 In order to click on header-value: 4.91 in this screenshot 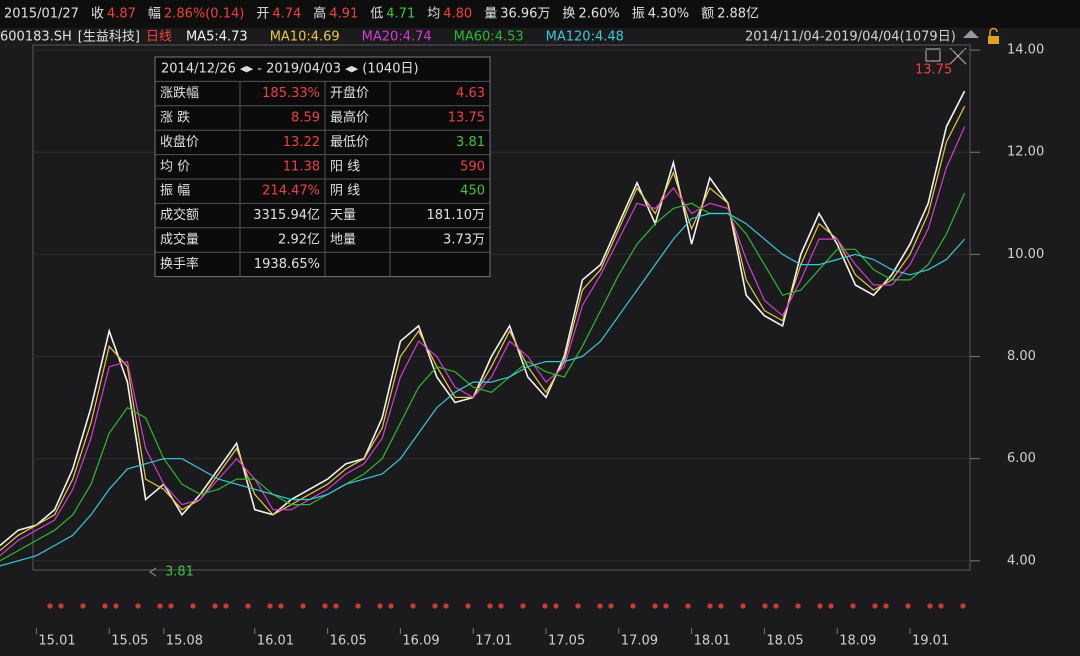, I will do `click(343, 14)`.